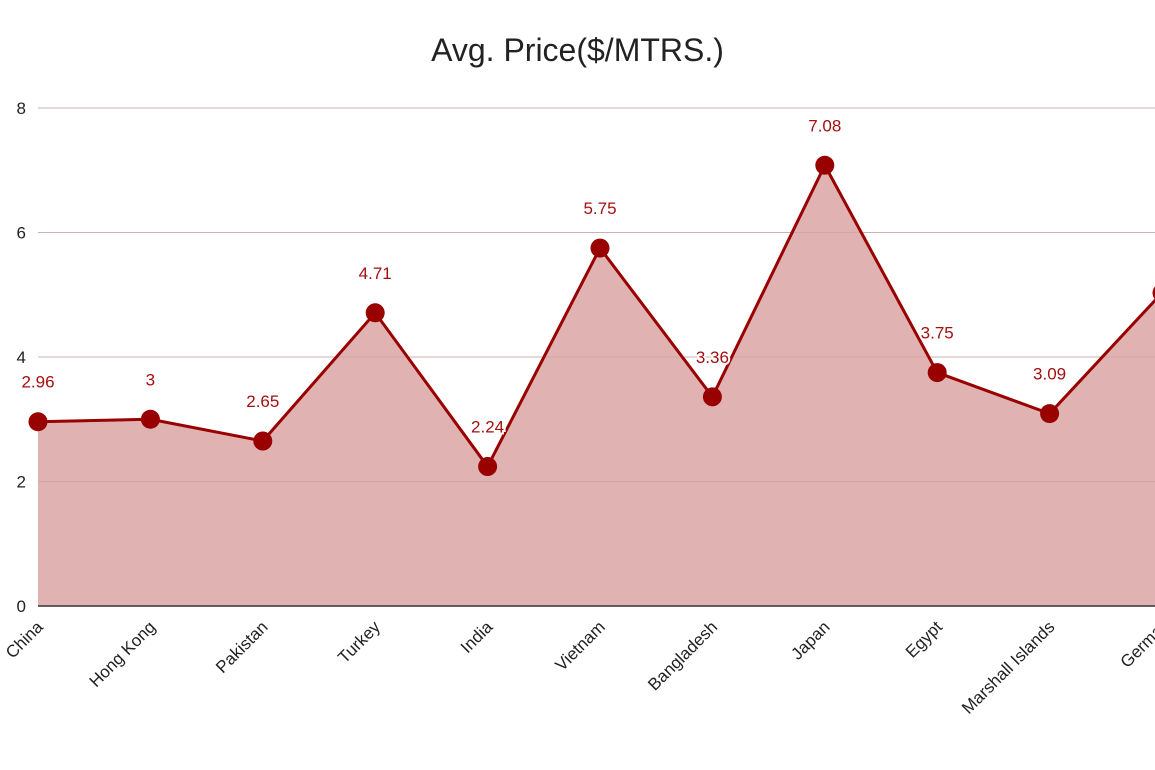 The width and height of the screenshot is (1155, 770). Describe the element at coordinates (1008, 667) in the screenshot. I see `x-tick-label: Marshall Islands` at that location.